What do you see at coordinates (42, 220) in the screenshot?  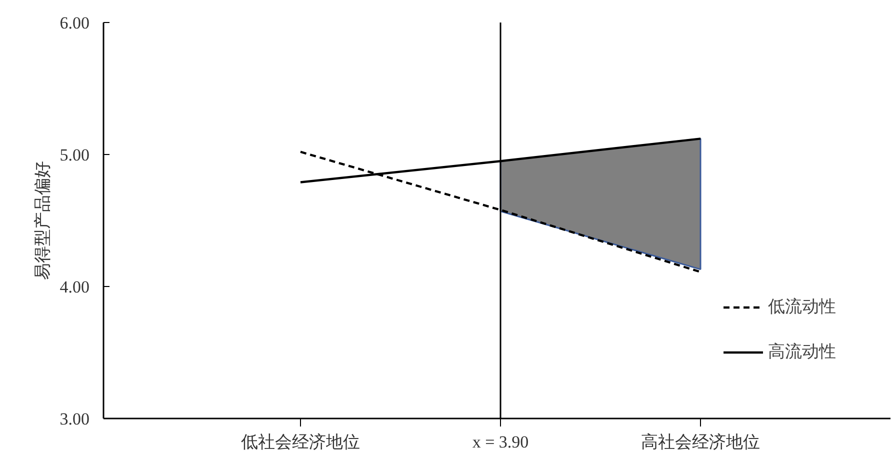 I see `y-axis-title: 易得型产品偏好` at bounding box center [42, 220].